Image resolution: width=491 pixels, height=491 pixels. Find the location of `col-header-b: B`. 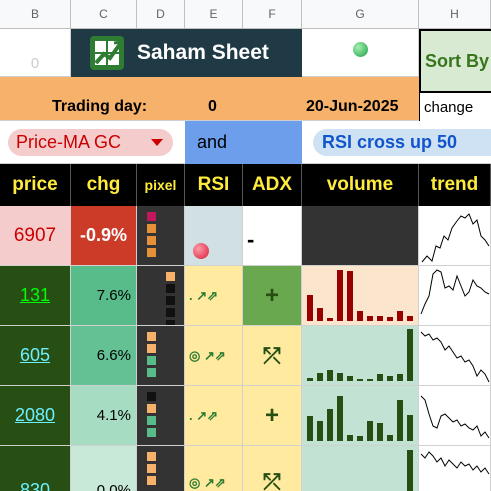

col-header-b: B is located at coordinates (35, 14).